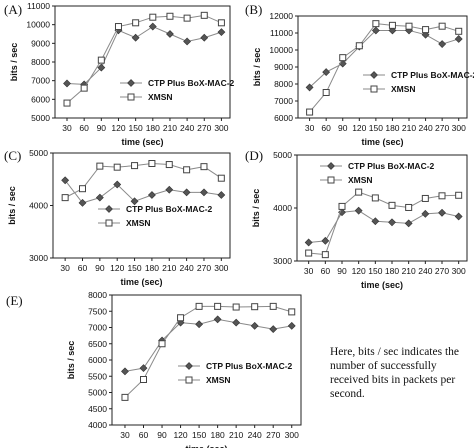 The width and height of the screenshot is (474, 448). I want to click on y-tick-label: 6000, so click(40, 99).